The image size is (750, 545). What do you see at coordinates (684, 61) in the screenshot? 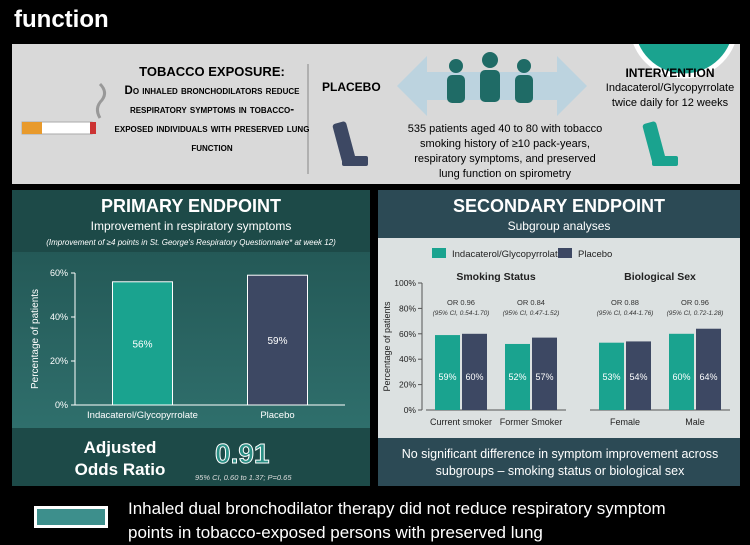
I see `logo` at bounding box center [684, 61].